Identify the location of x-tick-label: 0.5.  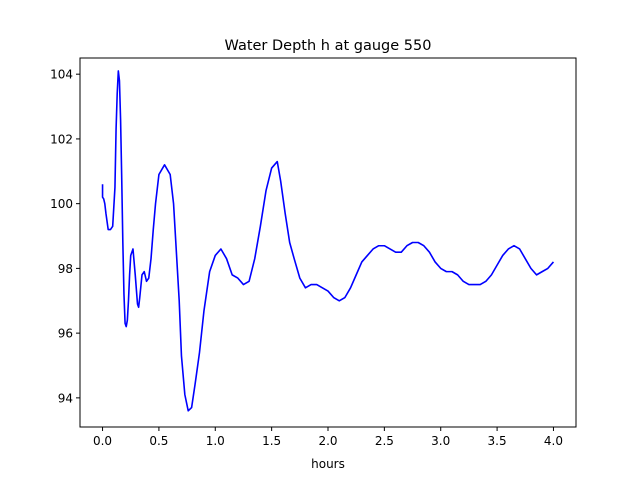
(158, 441).